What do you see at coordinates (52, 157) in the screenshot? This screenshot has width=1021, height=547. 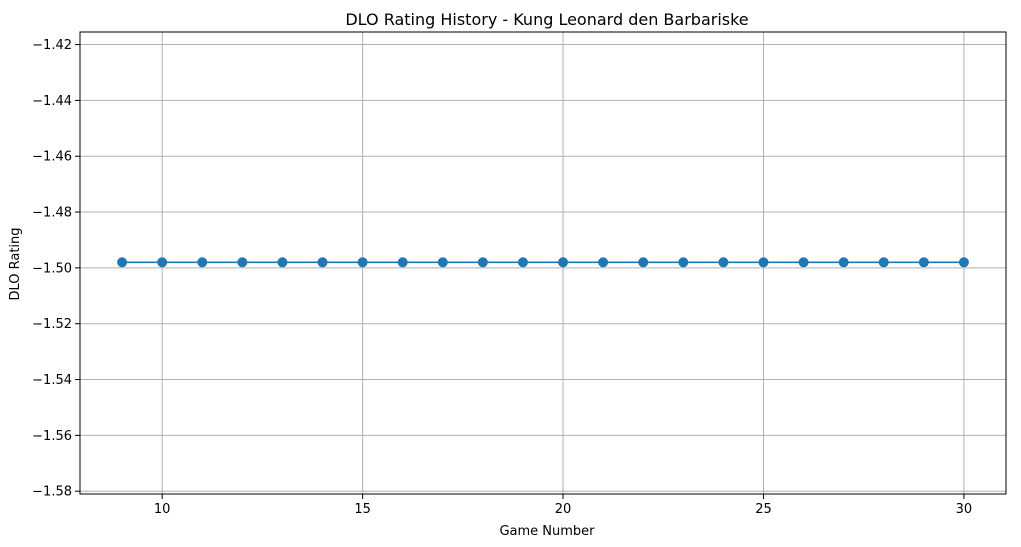 I see `y-tick-label: −1.46` at bounding box center [52, 157].